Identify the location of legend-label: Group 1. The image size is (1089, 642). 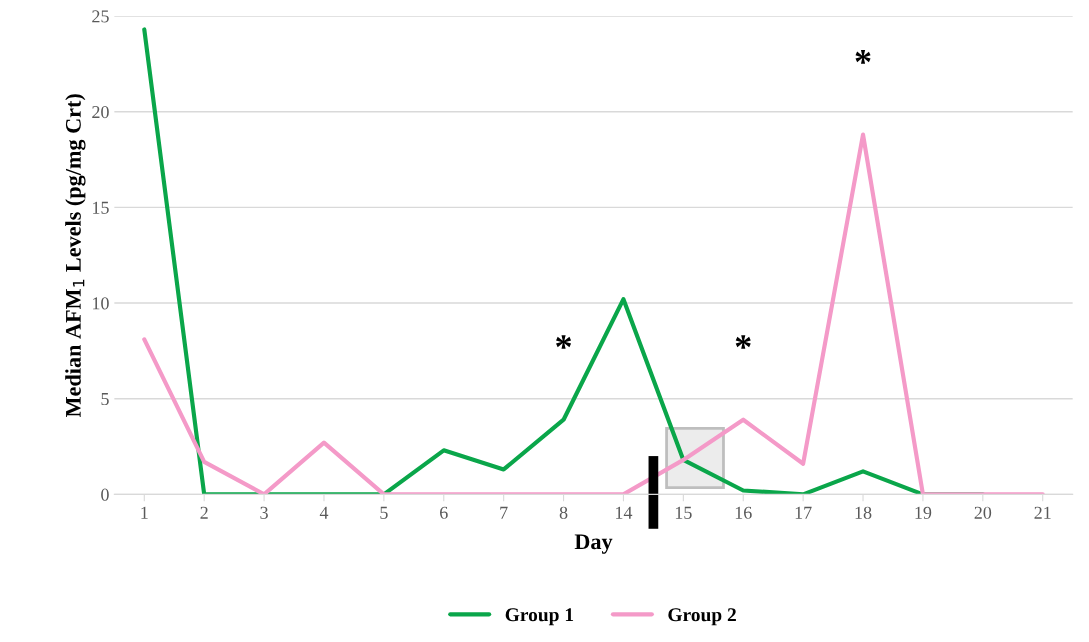
(539, 617).